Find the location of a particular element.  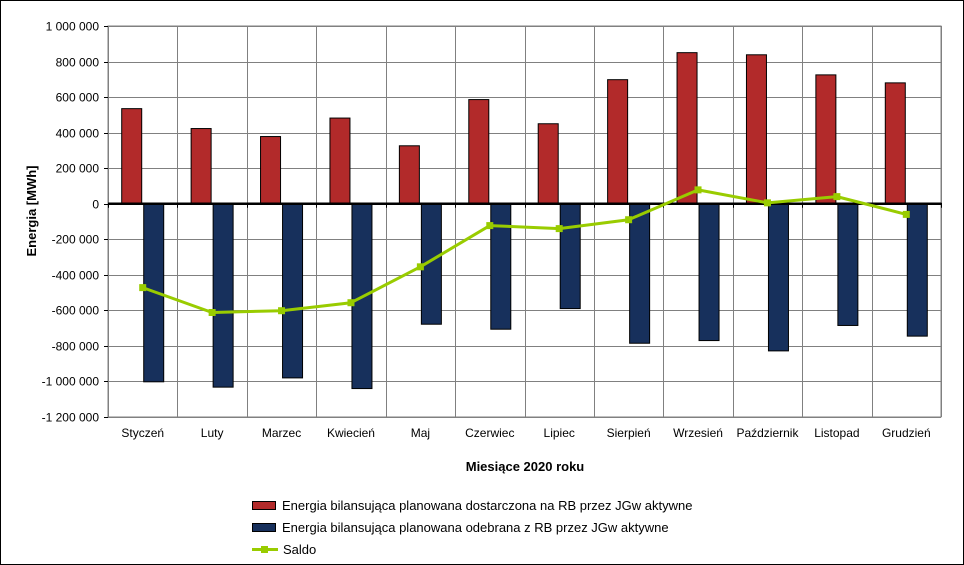

x-tick-label: Październik is located at coordinates (767, 433).